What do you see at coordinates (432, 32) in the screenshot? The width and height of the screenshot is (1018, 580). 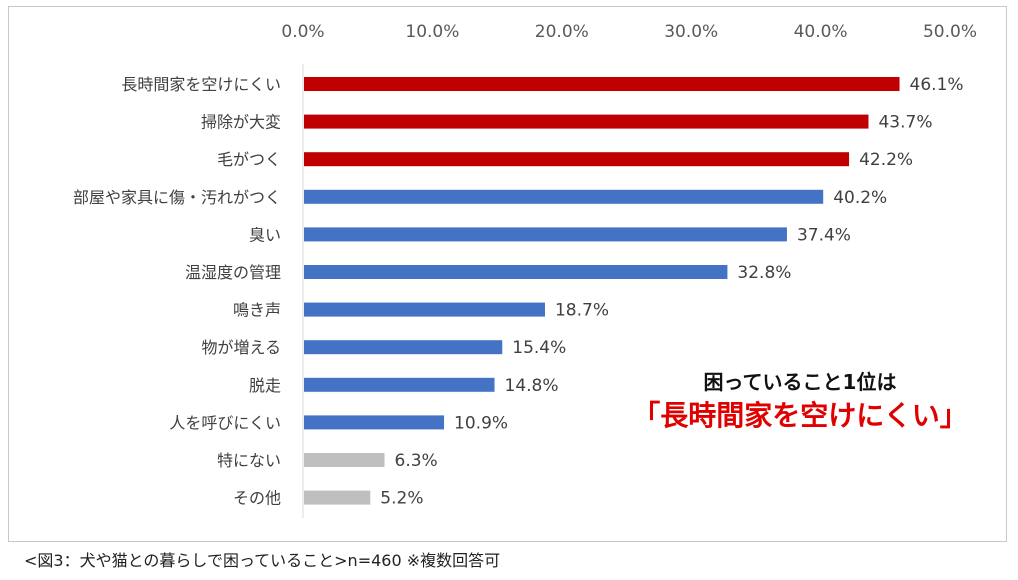 I see `x-tick-label: 10.0%` at bounding box center [432, 32].